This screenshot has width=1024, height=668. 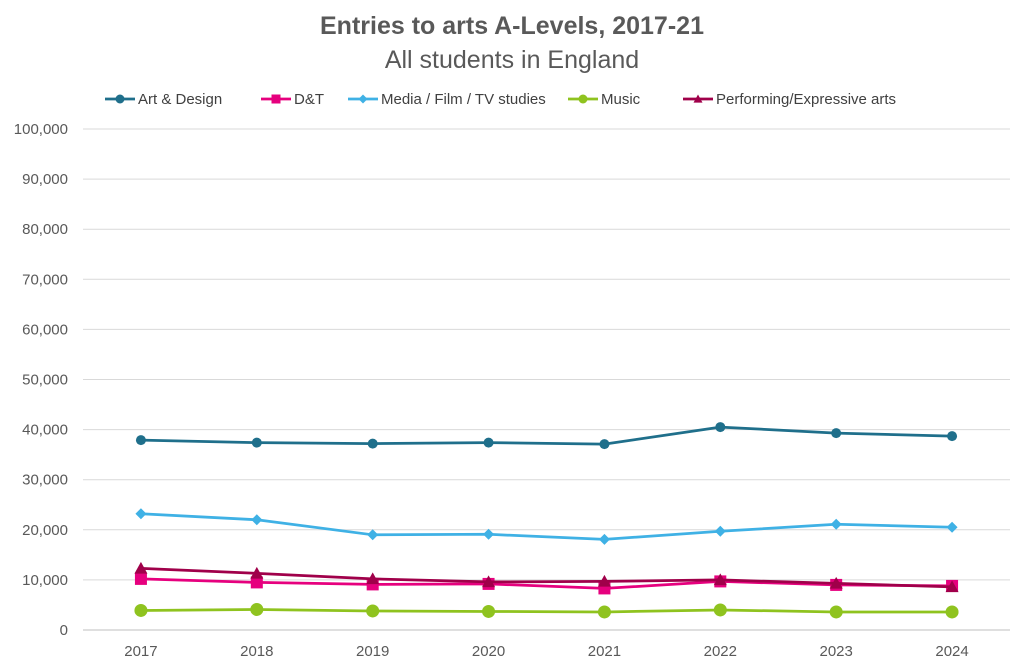 What do you see at coordinates (806, 99) in the screenshot?
I see `legend-label: Performing/Expressive arts` at bounding box center [806, 99].